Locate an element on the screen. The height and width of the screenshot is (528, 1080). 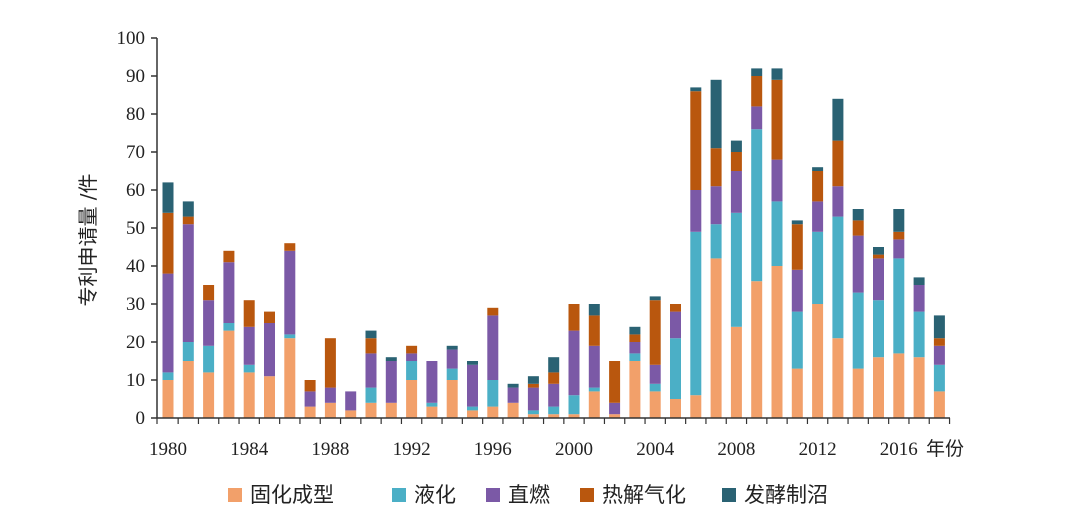
x-axis-title: 年份 is located at coordinates (945, 449).